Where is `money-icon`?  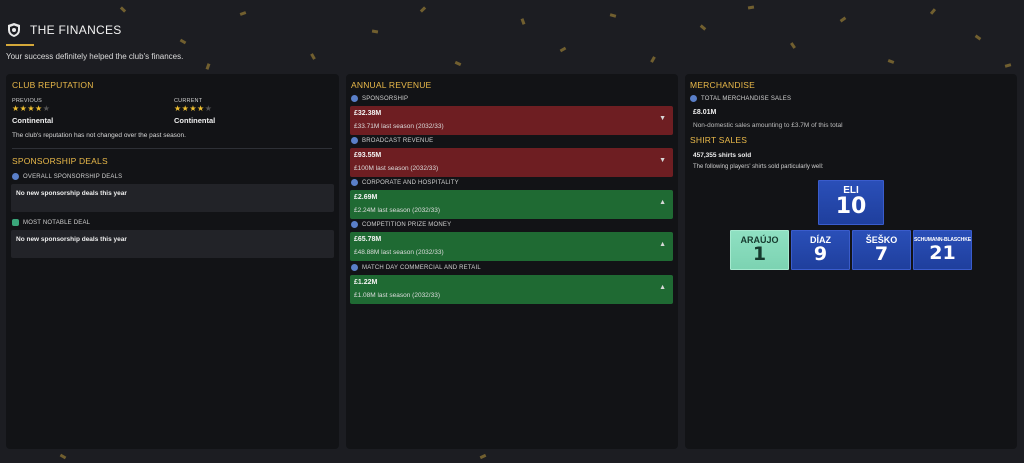
money-icon is located at coordinates (15, 222).